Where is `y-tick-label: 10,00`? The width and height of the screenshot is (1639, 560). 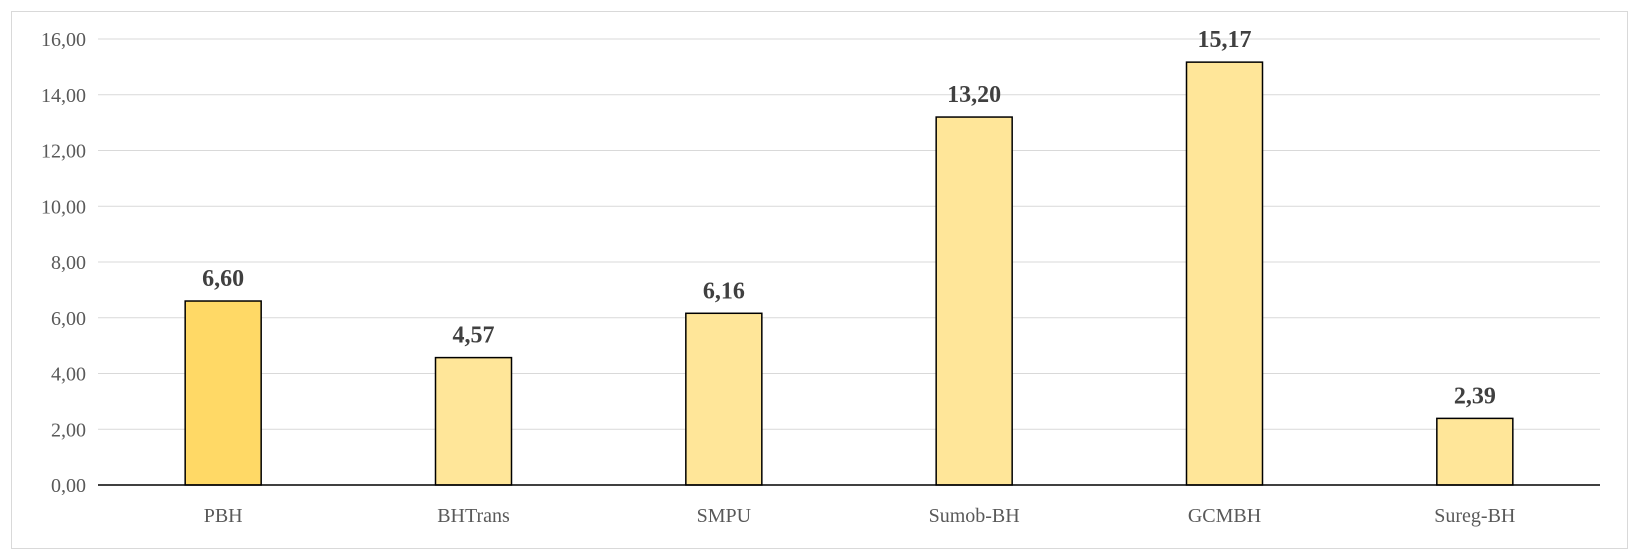
y-tick-label: 10,00 is located at coordinates (63, 207).